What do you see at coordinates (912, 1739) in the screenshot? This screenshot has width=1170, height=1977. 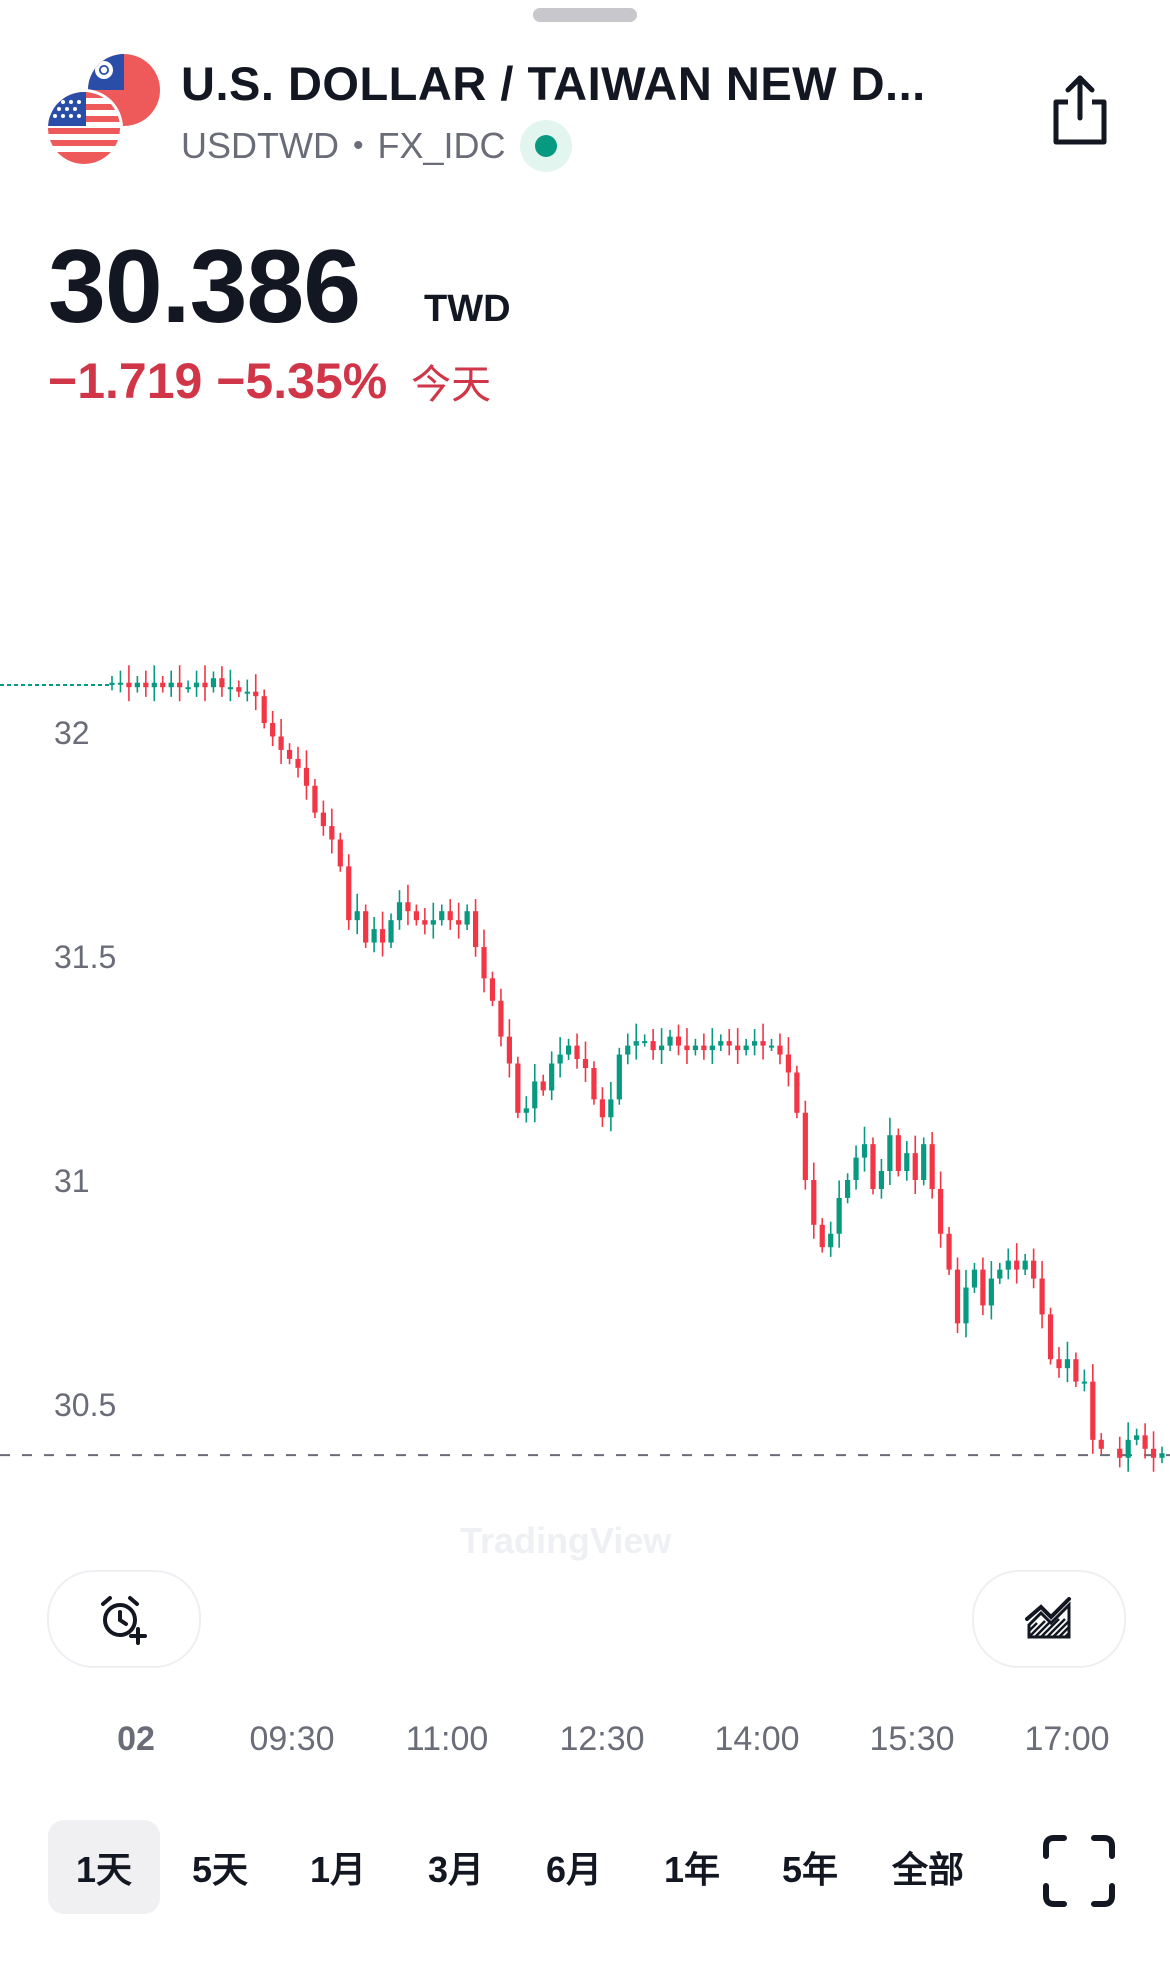 I see `x-axis-tick-label: 15:30` at bounding box center [912, 1739].